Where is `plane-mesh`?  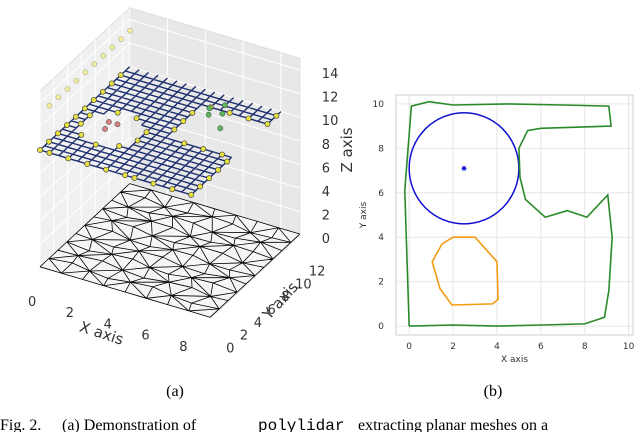 plane-mesh is located at coordinates (160, 131).